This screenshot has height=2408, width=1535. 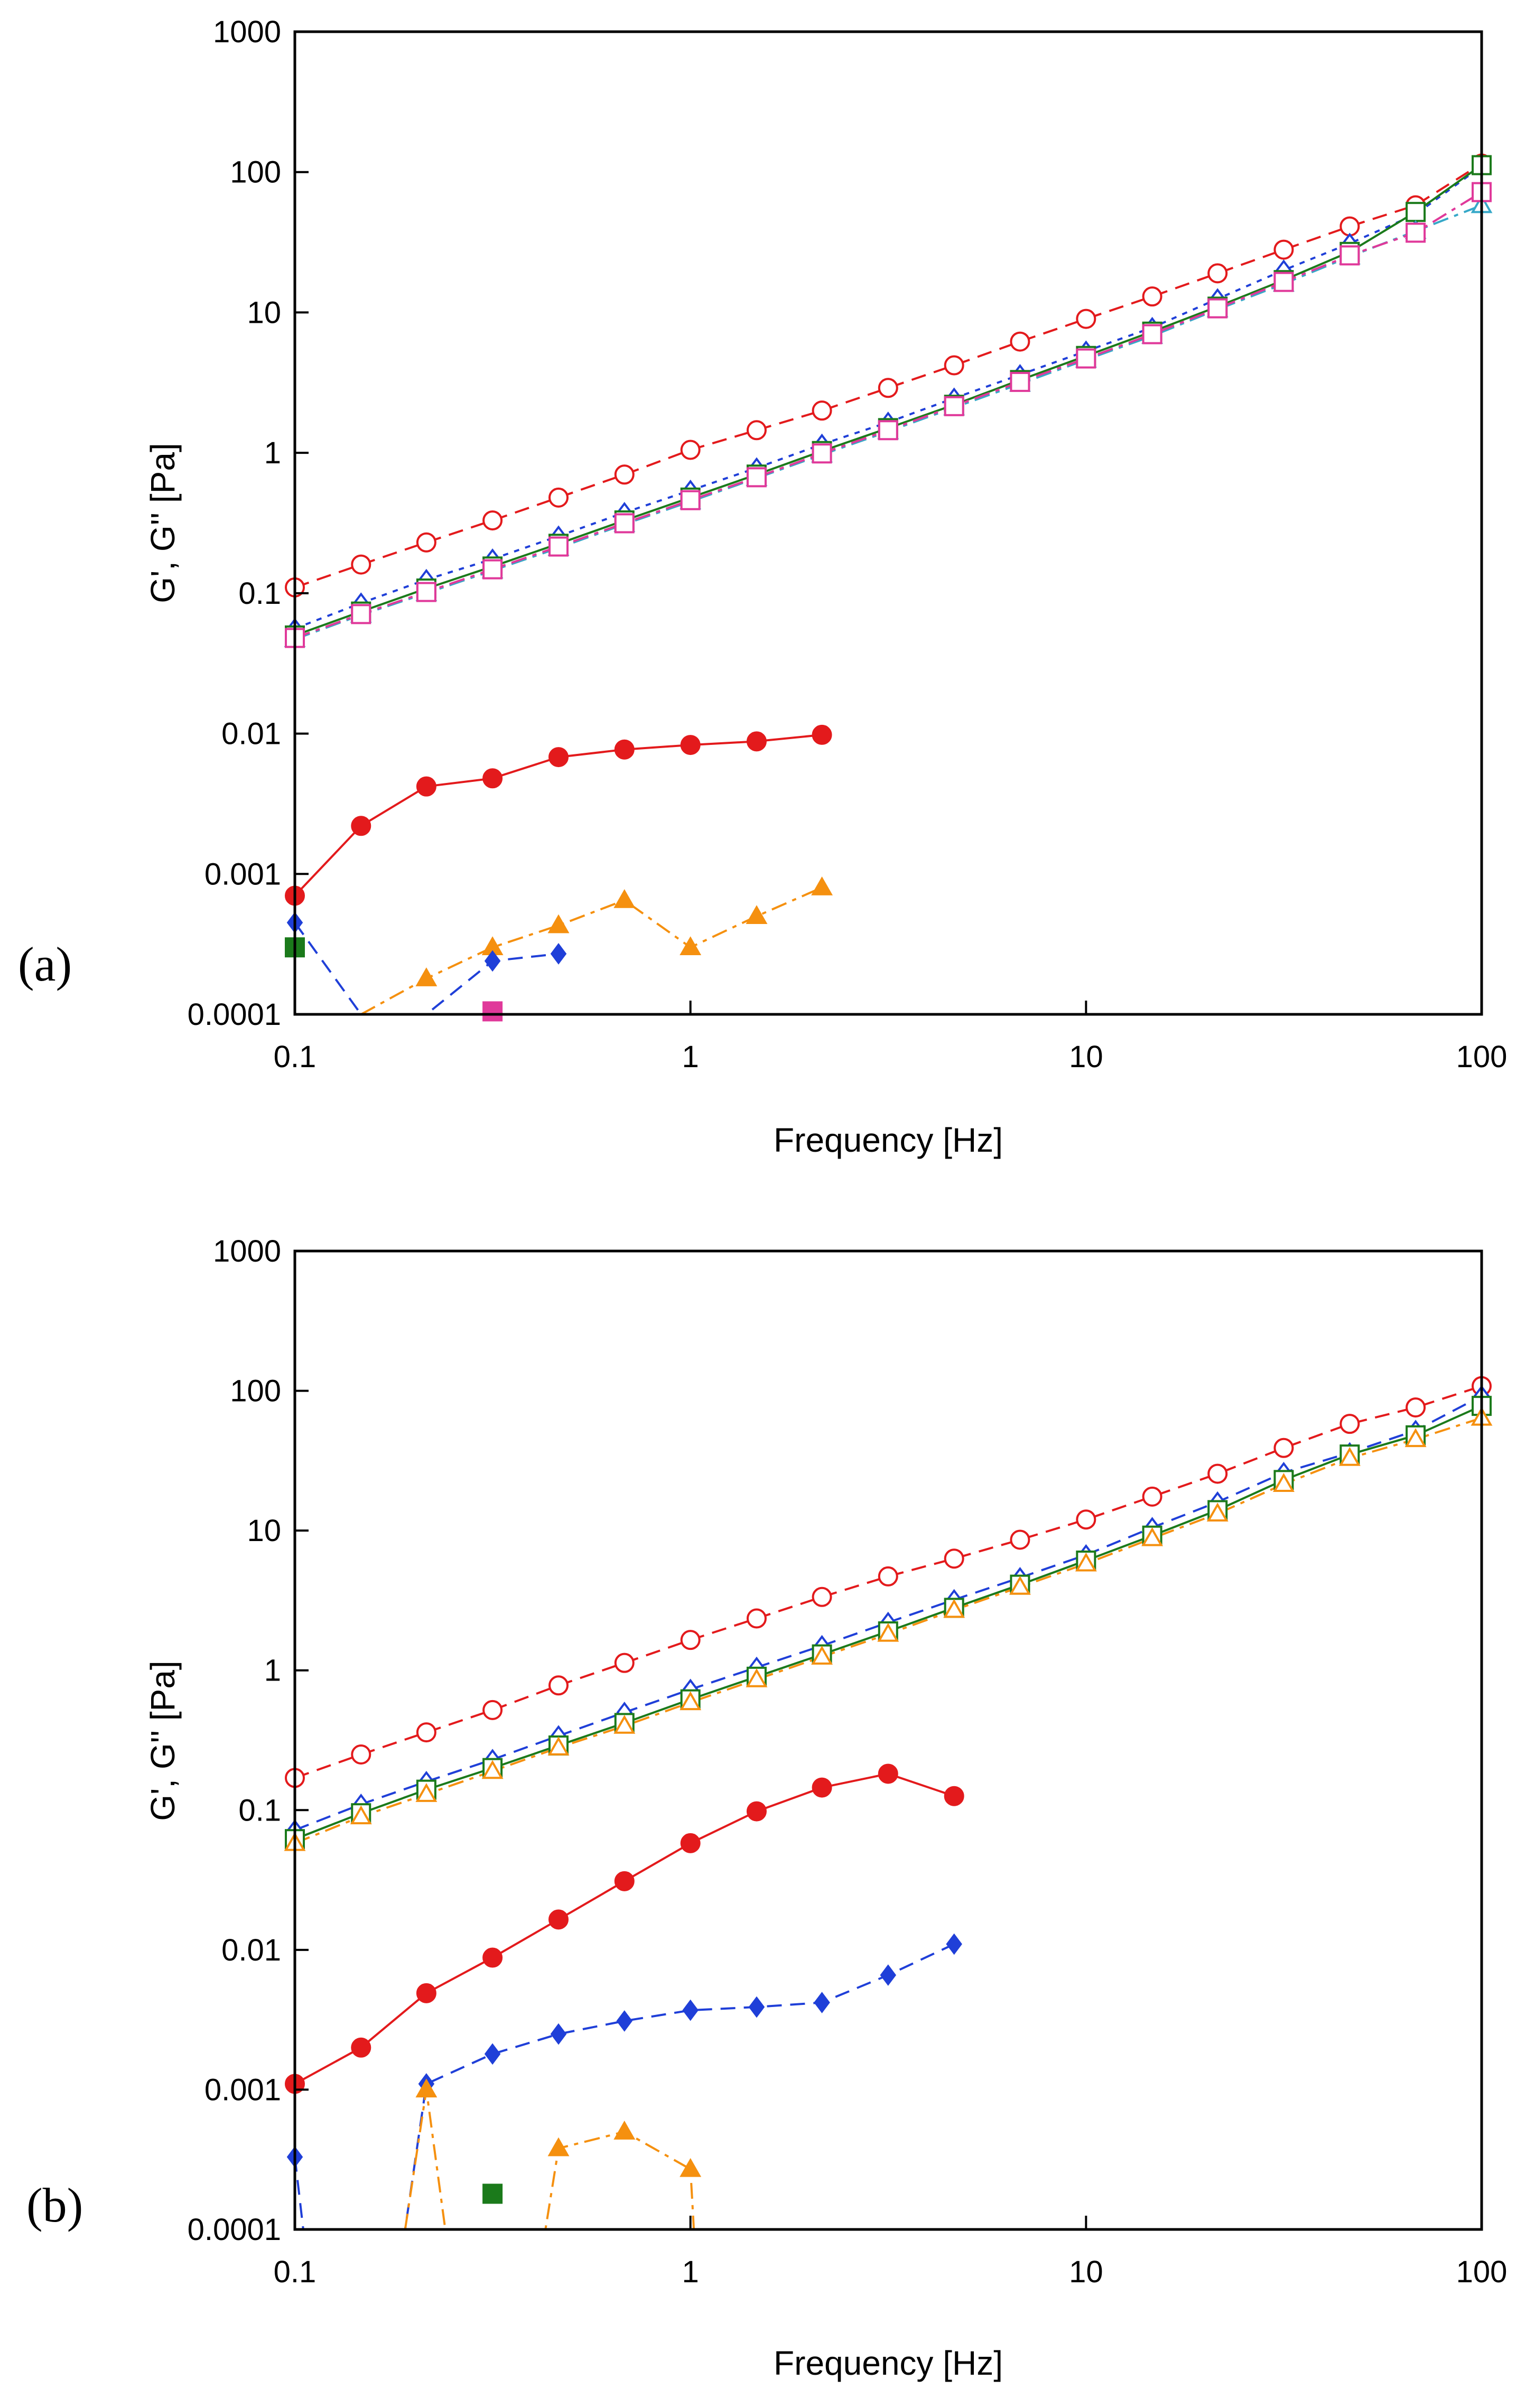 What do you see at coordinates (1086, 2272) in the screenshot?
I see `x-tick-label: 10` at bounding box center [1086, 2272].